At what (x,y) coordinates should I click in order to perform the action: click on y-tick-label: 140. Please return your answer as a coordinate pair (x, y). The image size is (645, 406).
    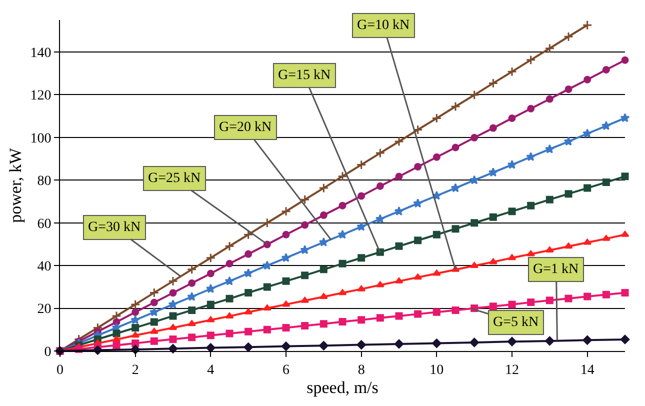
    Looking at the image, I should click on (41, 53).